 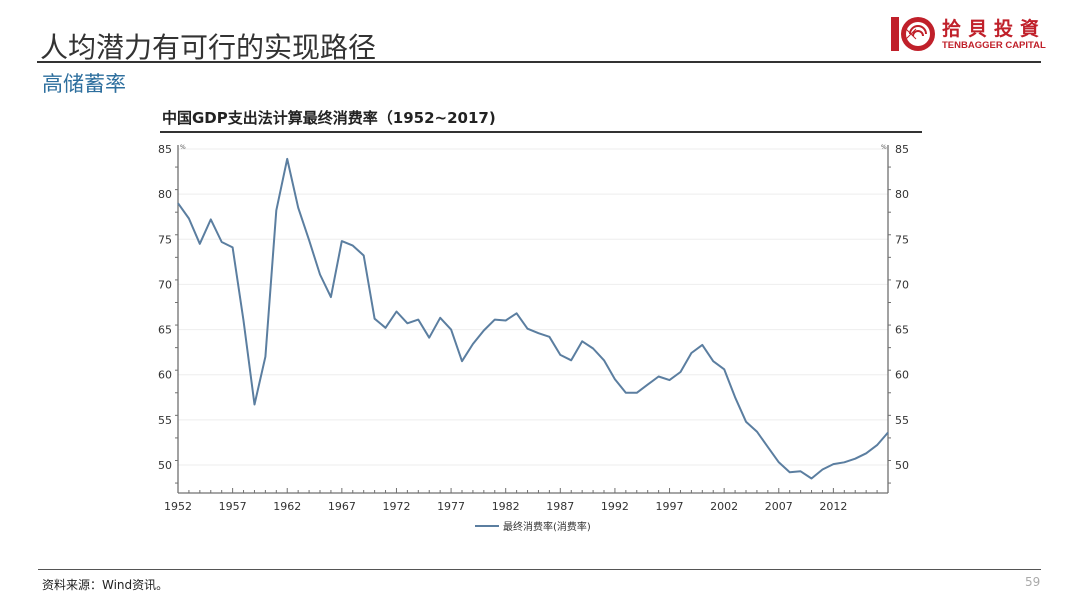 What do you see at coordinates (165, 239) in the screenshot?
I see `y-tick-label-left: 75` at bounding box center [165, 239].